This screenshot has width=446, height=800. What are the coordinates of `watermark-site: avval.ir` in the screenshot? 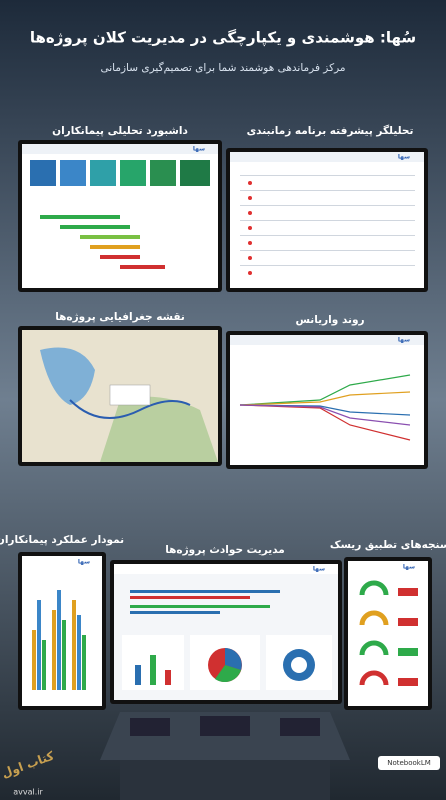 It's located at (28, 792).